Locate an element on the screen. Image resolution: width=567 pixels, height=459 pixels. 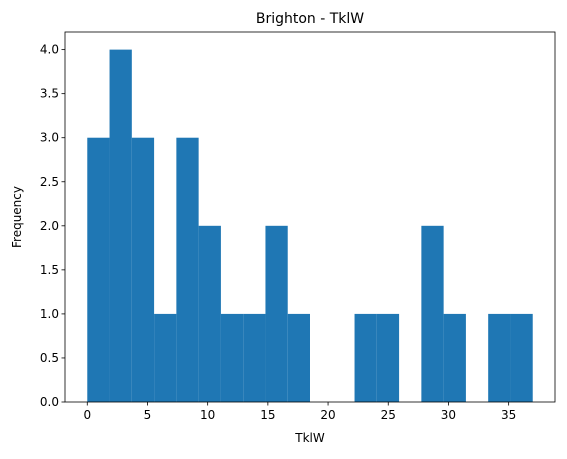
x-tick-label: 30 is located at coordinates (448, 415).